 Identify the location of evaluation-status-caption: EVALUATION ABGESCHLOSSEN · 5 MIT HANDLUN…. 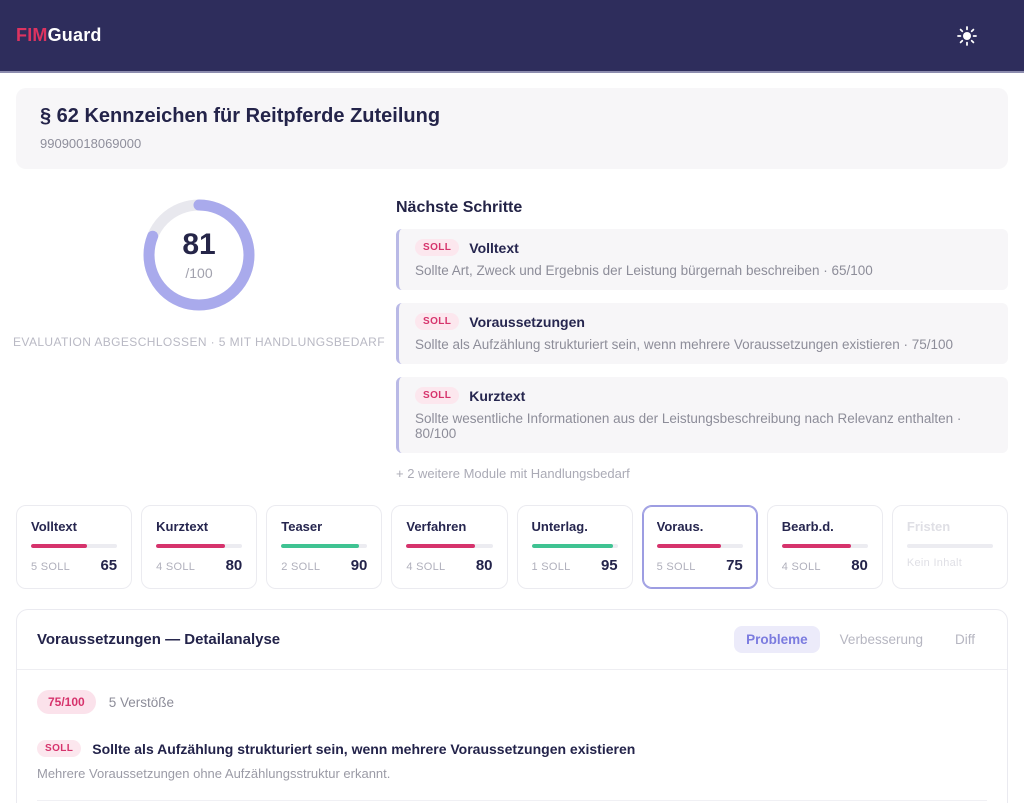
(199, 342).